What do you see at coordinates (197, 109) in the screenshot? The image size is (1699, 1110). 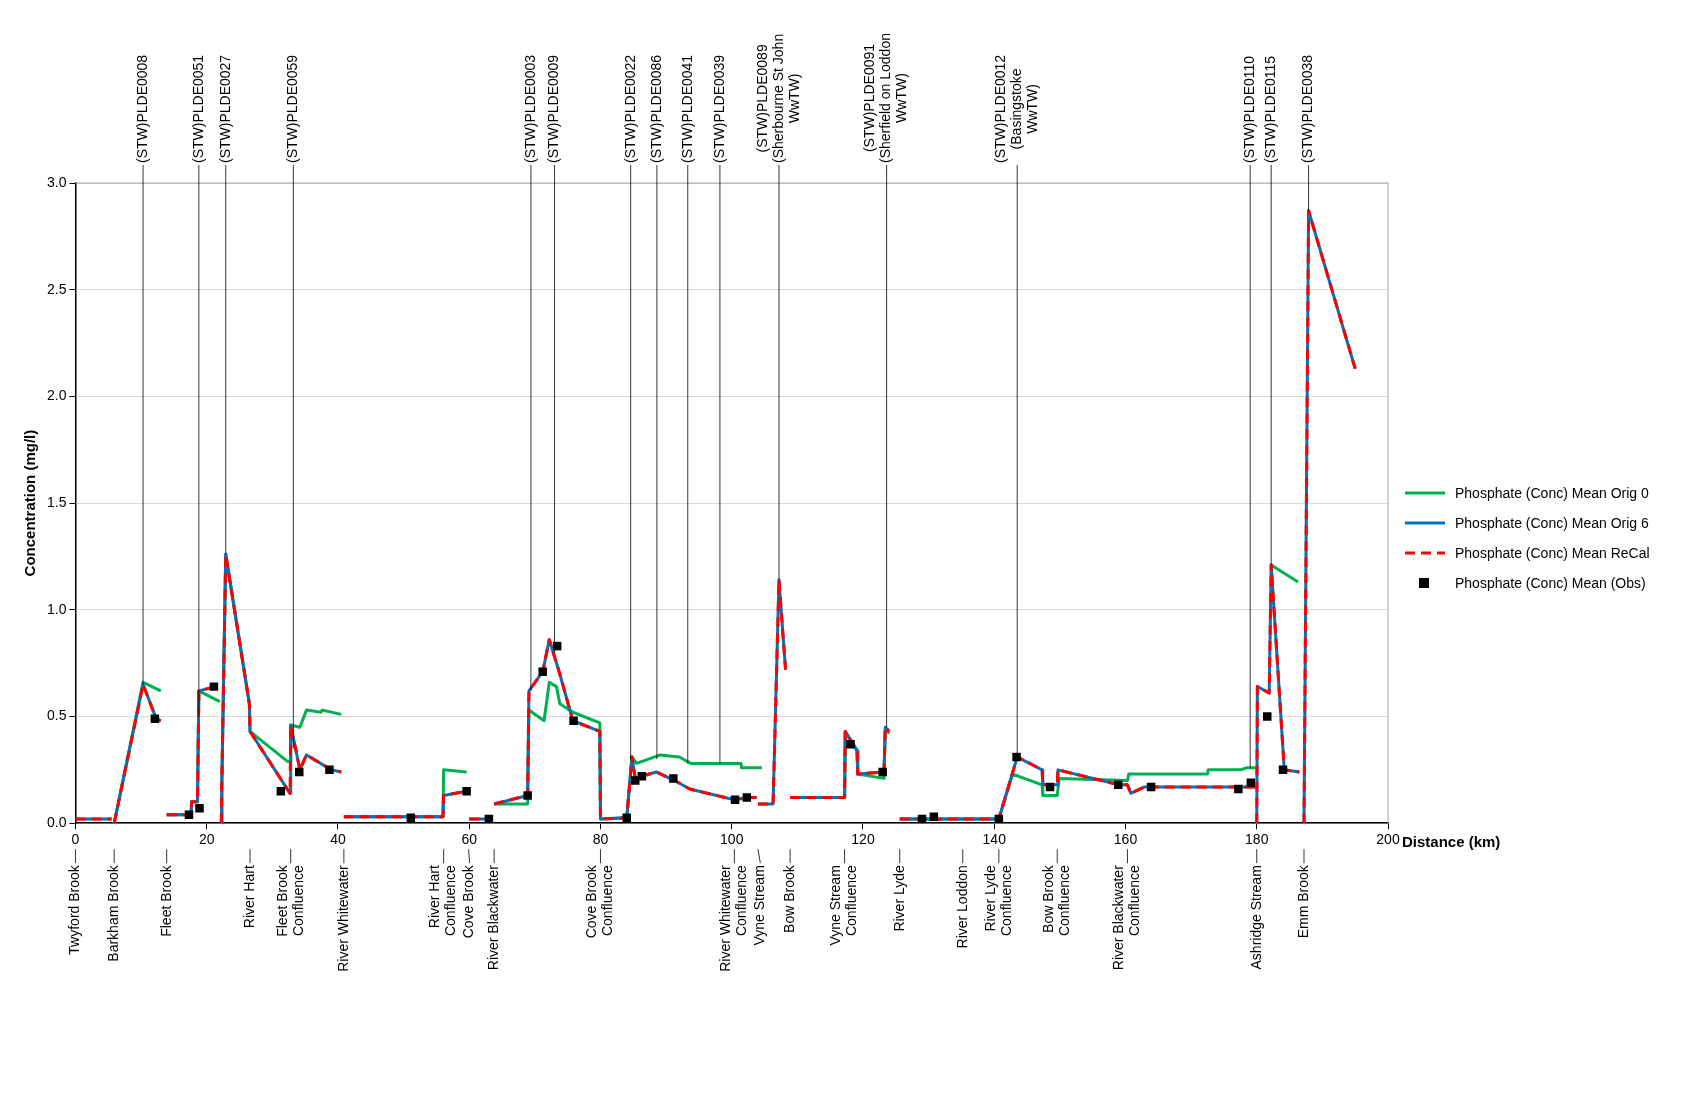 I see `annotation: (STW)PLDE0051` at bounding box center [197, 109].